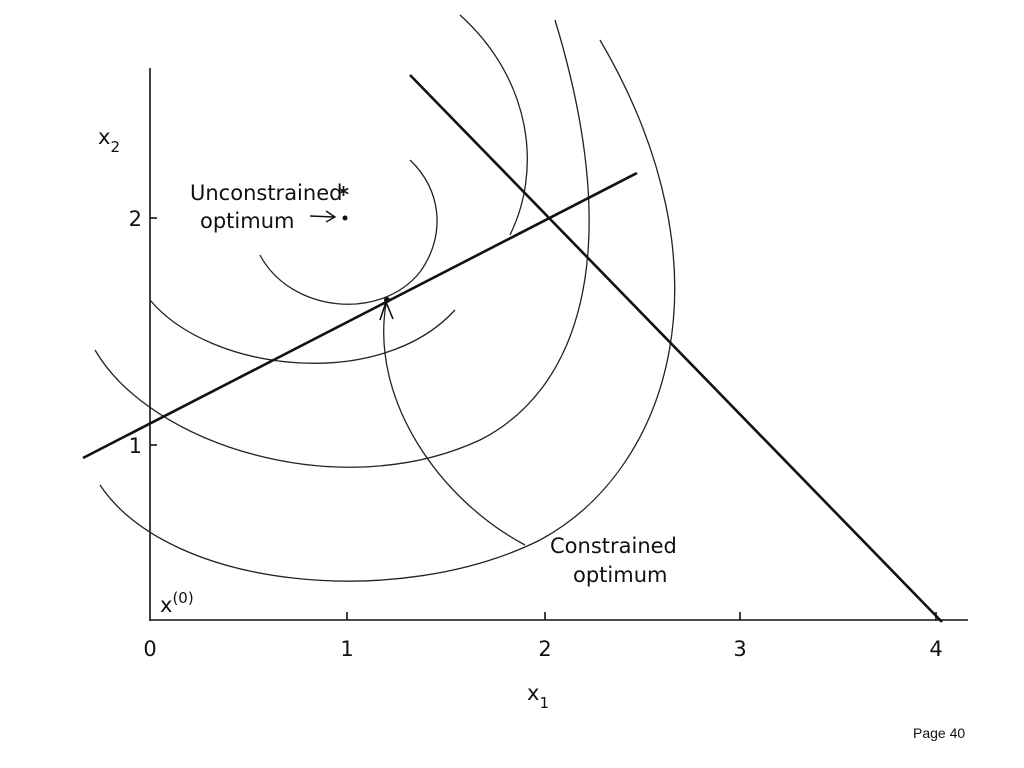 This screenshot has height=768, width=1024. What do you see at coordinates (939, 733) in the screenshot?
I see `page-number: Page 40` at bounding box center [939, 733].